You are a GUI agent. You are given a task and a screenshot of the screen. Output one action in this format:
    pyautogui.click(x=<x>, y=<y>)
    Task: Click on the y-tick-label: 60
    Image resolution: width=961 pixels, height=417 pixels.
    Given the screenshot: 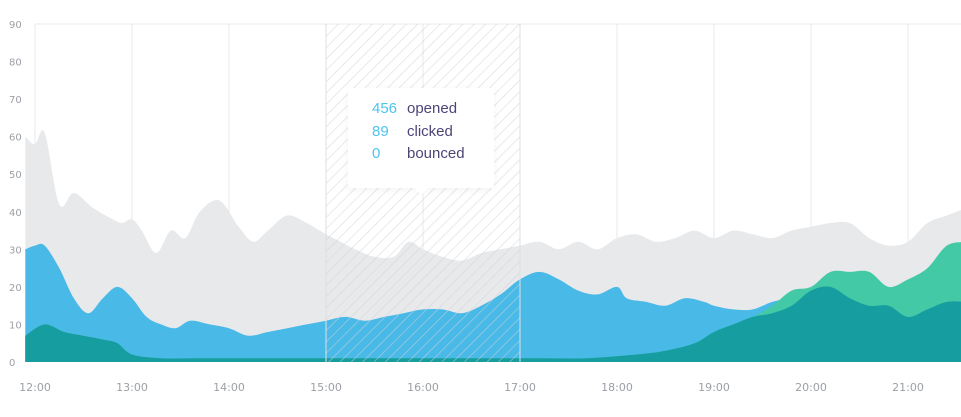 What is the action you would take?
    pyautogui.click(x=15, y=138)
    